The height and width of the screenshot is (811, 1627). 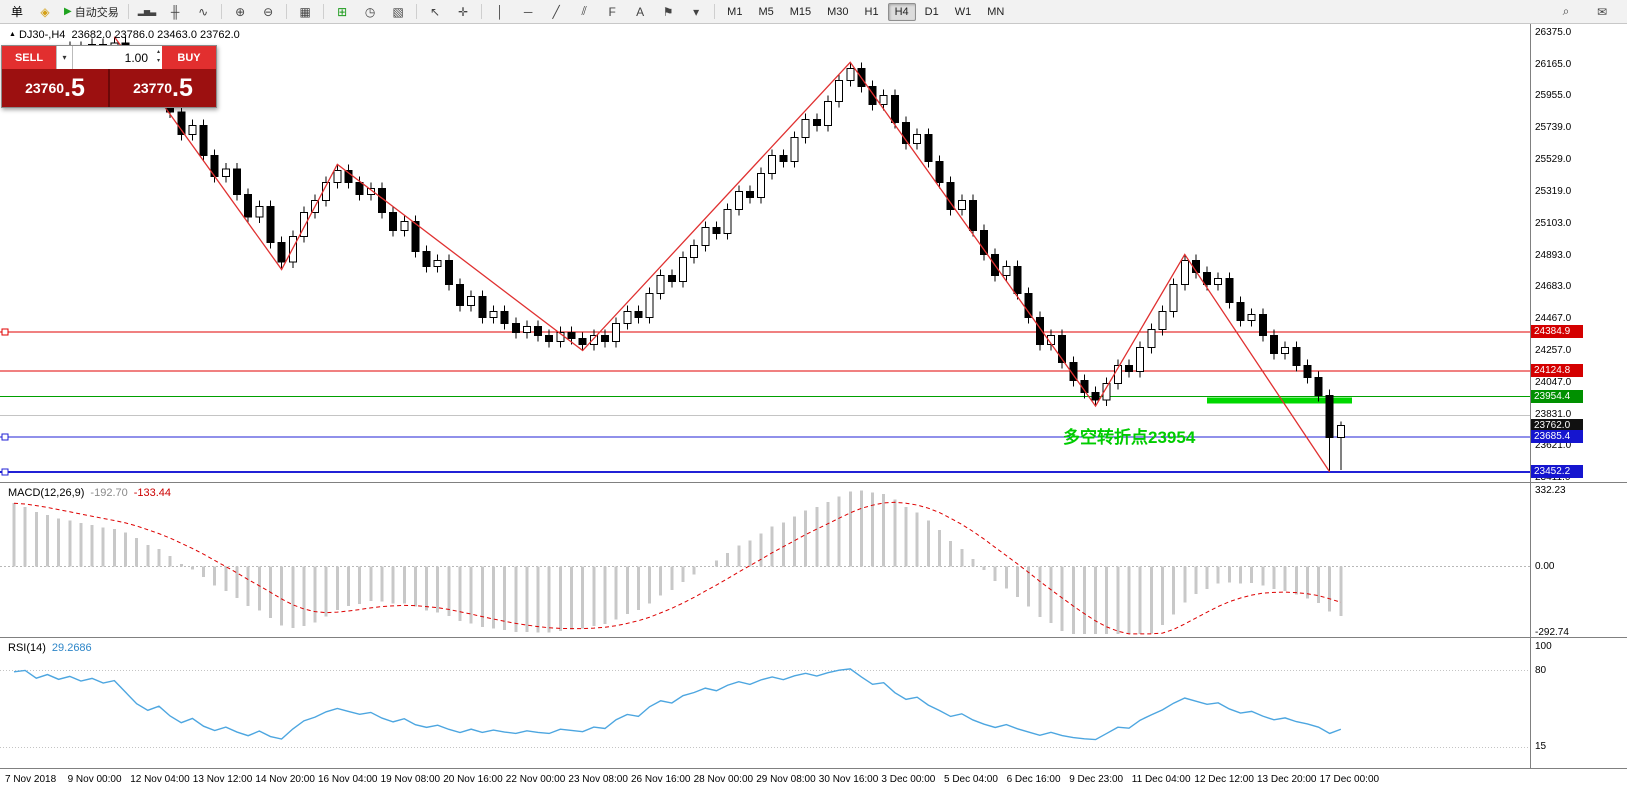 I want to click on macd-histogram, so click(x=677, y=562).